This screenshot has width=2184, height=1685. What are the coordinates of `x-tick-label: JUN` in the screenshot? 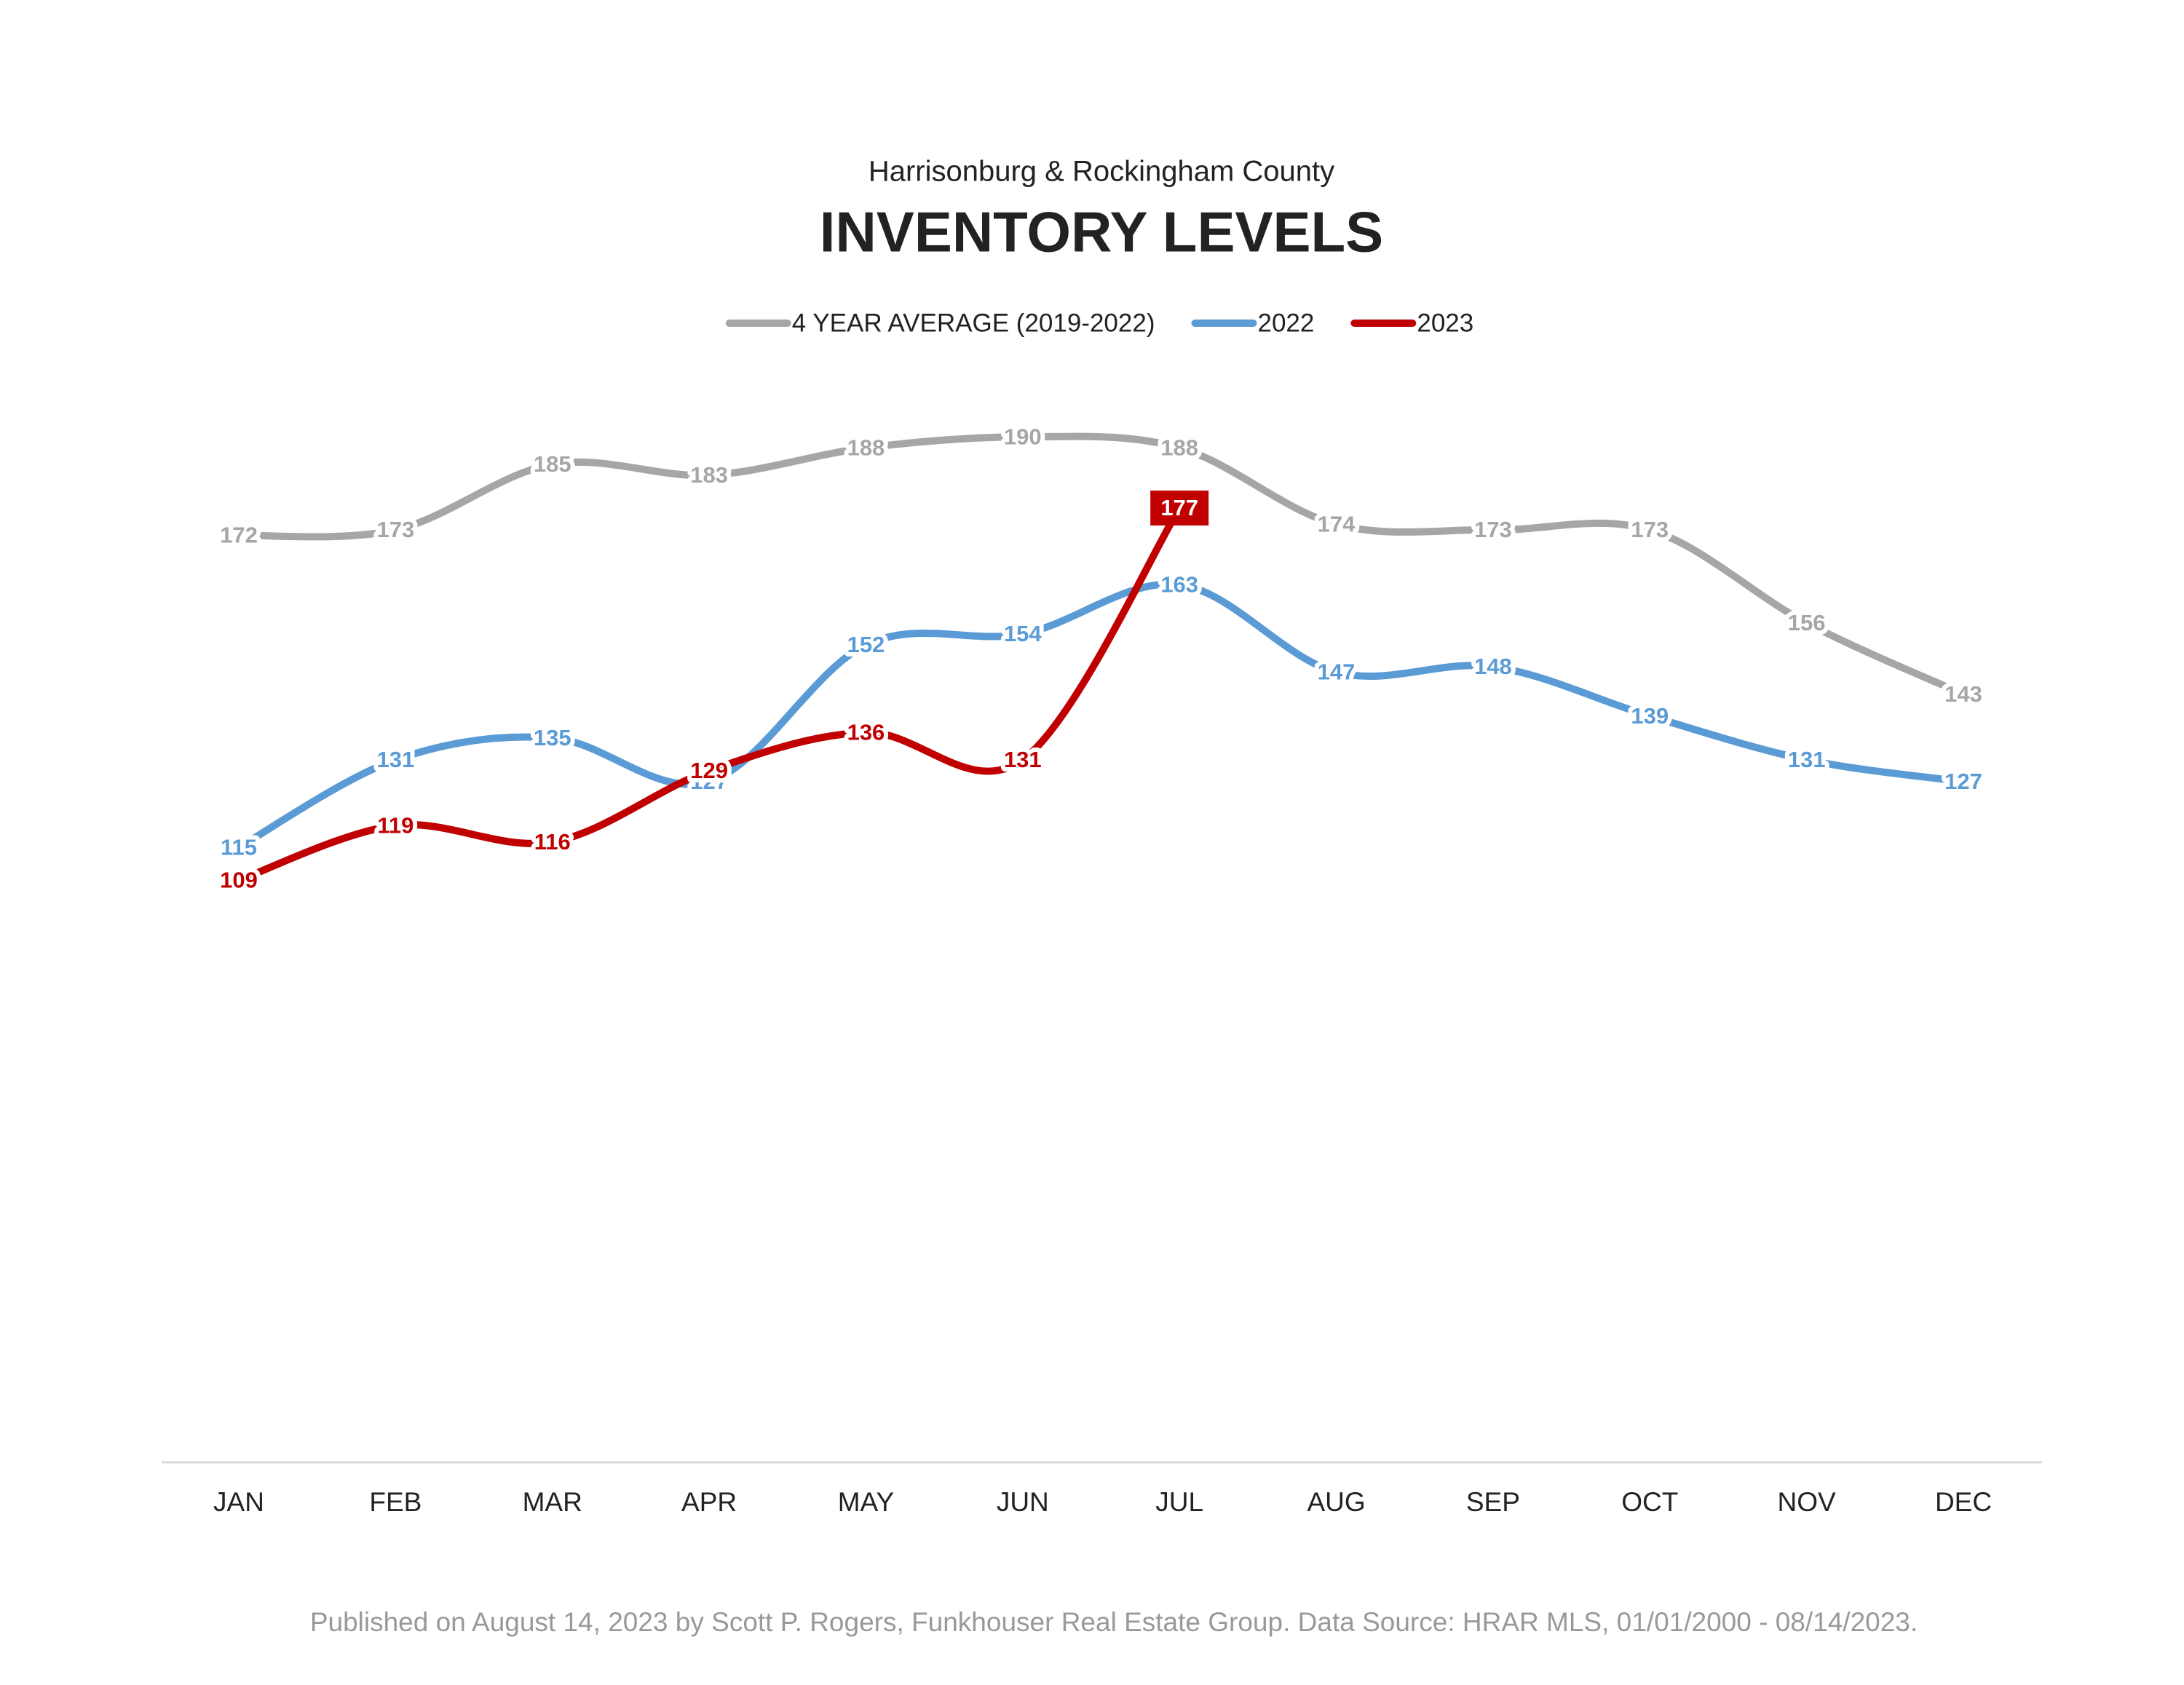 It's located at (1023, 1502).